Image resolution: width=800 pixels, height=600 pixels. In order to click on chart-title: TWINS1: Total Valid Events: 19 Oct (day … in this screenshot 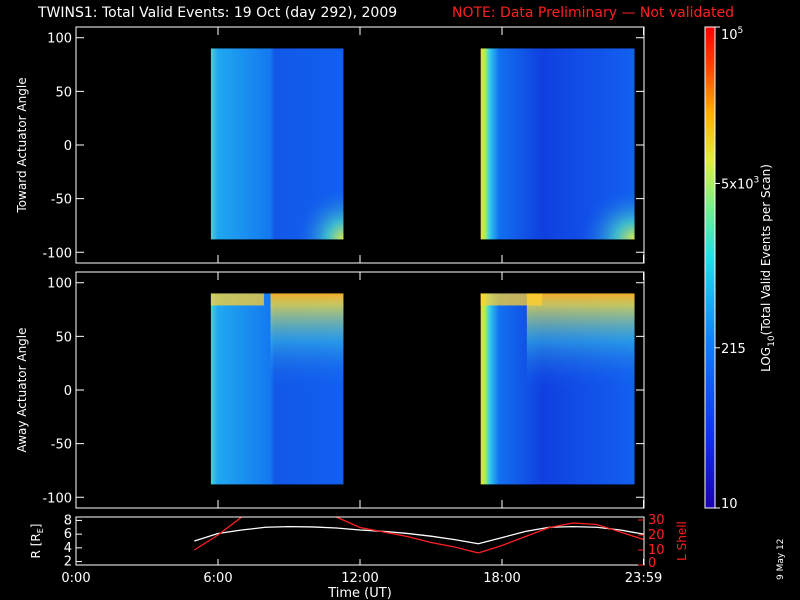, I will do `click(218, 13)`.